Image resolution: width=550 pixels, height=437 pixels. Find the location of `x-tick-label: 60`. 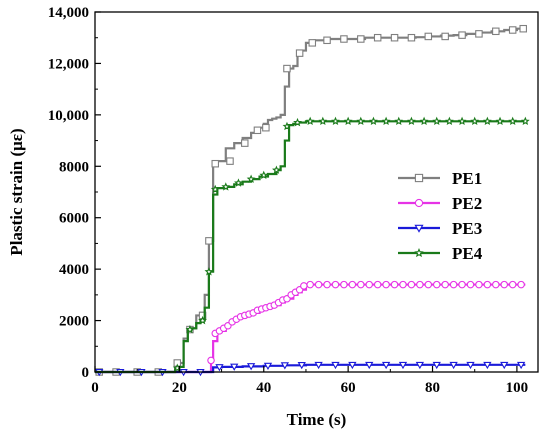

x-tick-label: 60 is located at coordinates (348, 388).